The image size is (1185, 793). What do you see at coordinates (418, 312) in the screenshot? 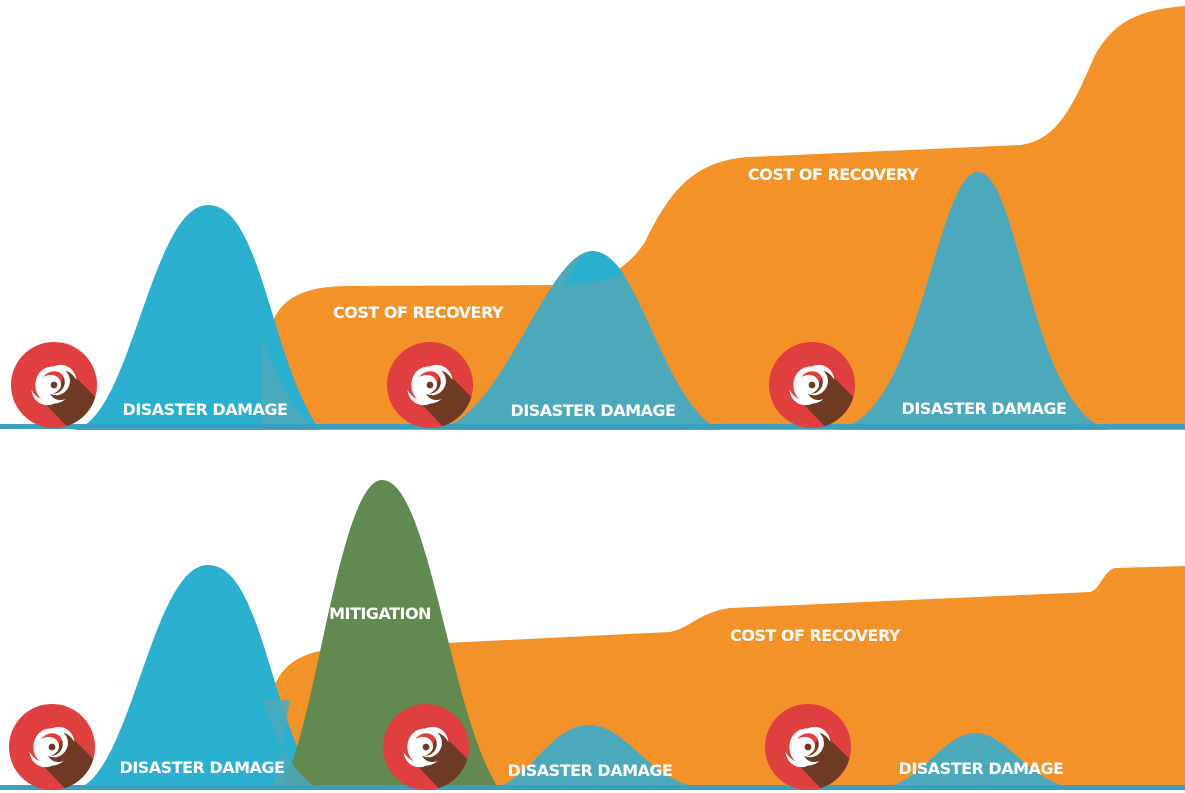
I see `top-recovery-label-1: COST OF RECOVERY` at bounding box center [418, 312].